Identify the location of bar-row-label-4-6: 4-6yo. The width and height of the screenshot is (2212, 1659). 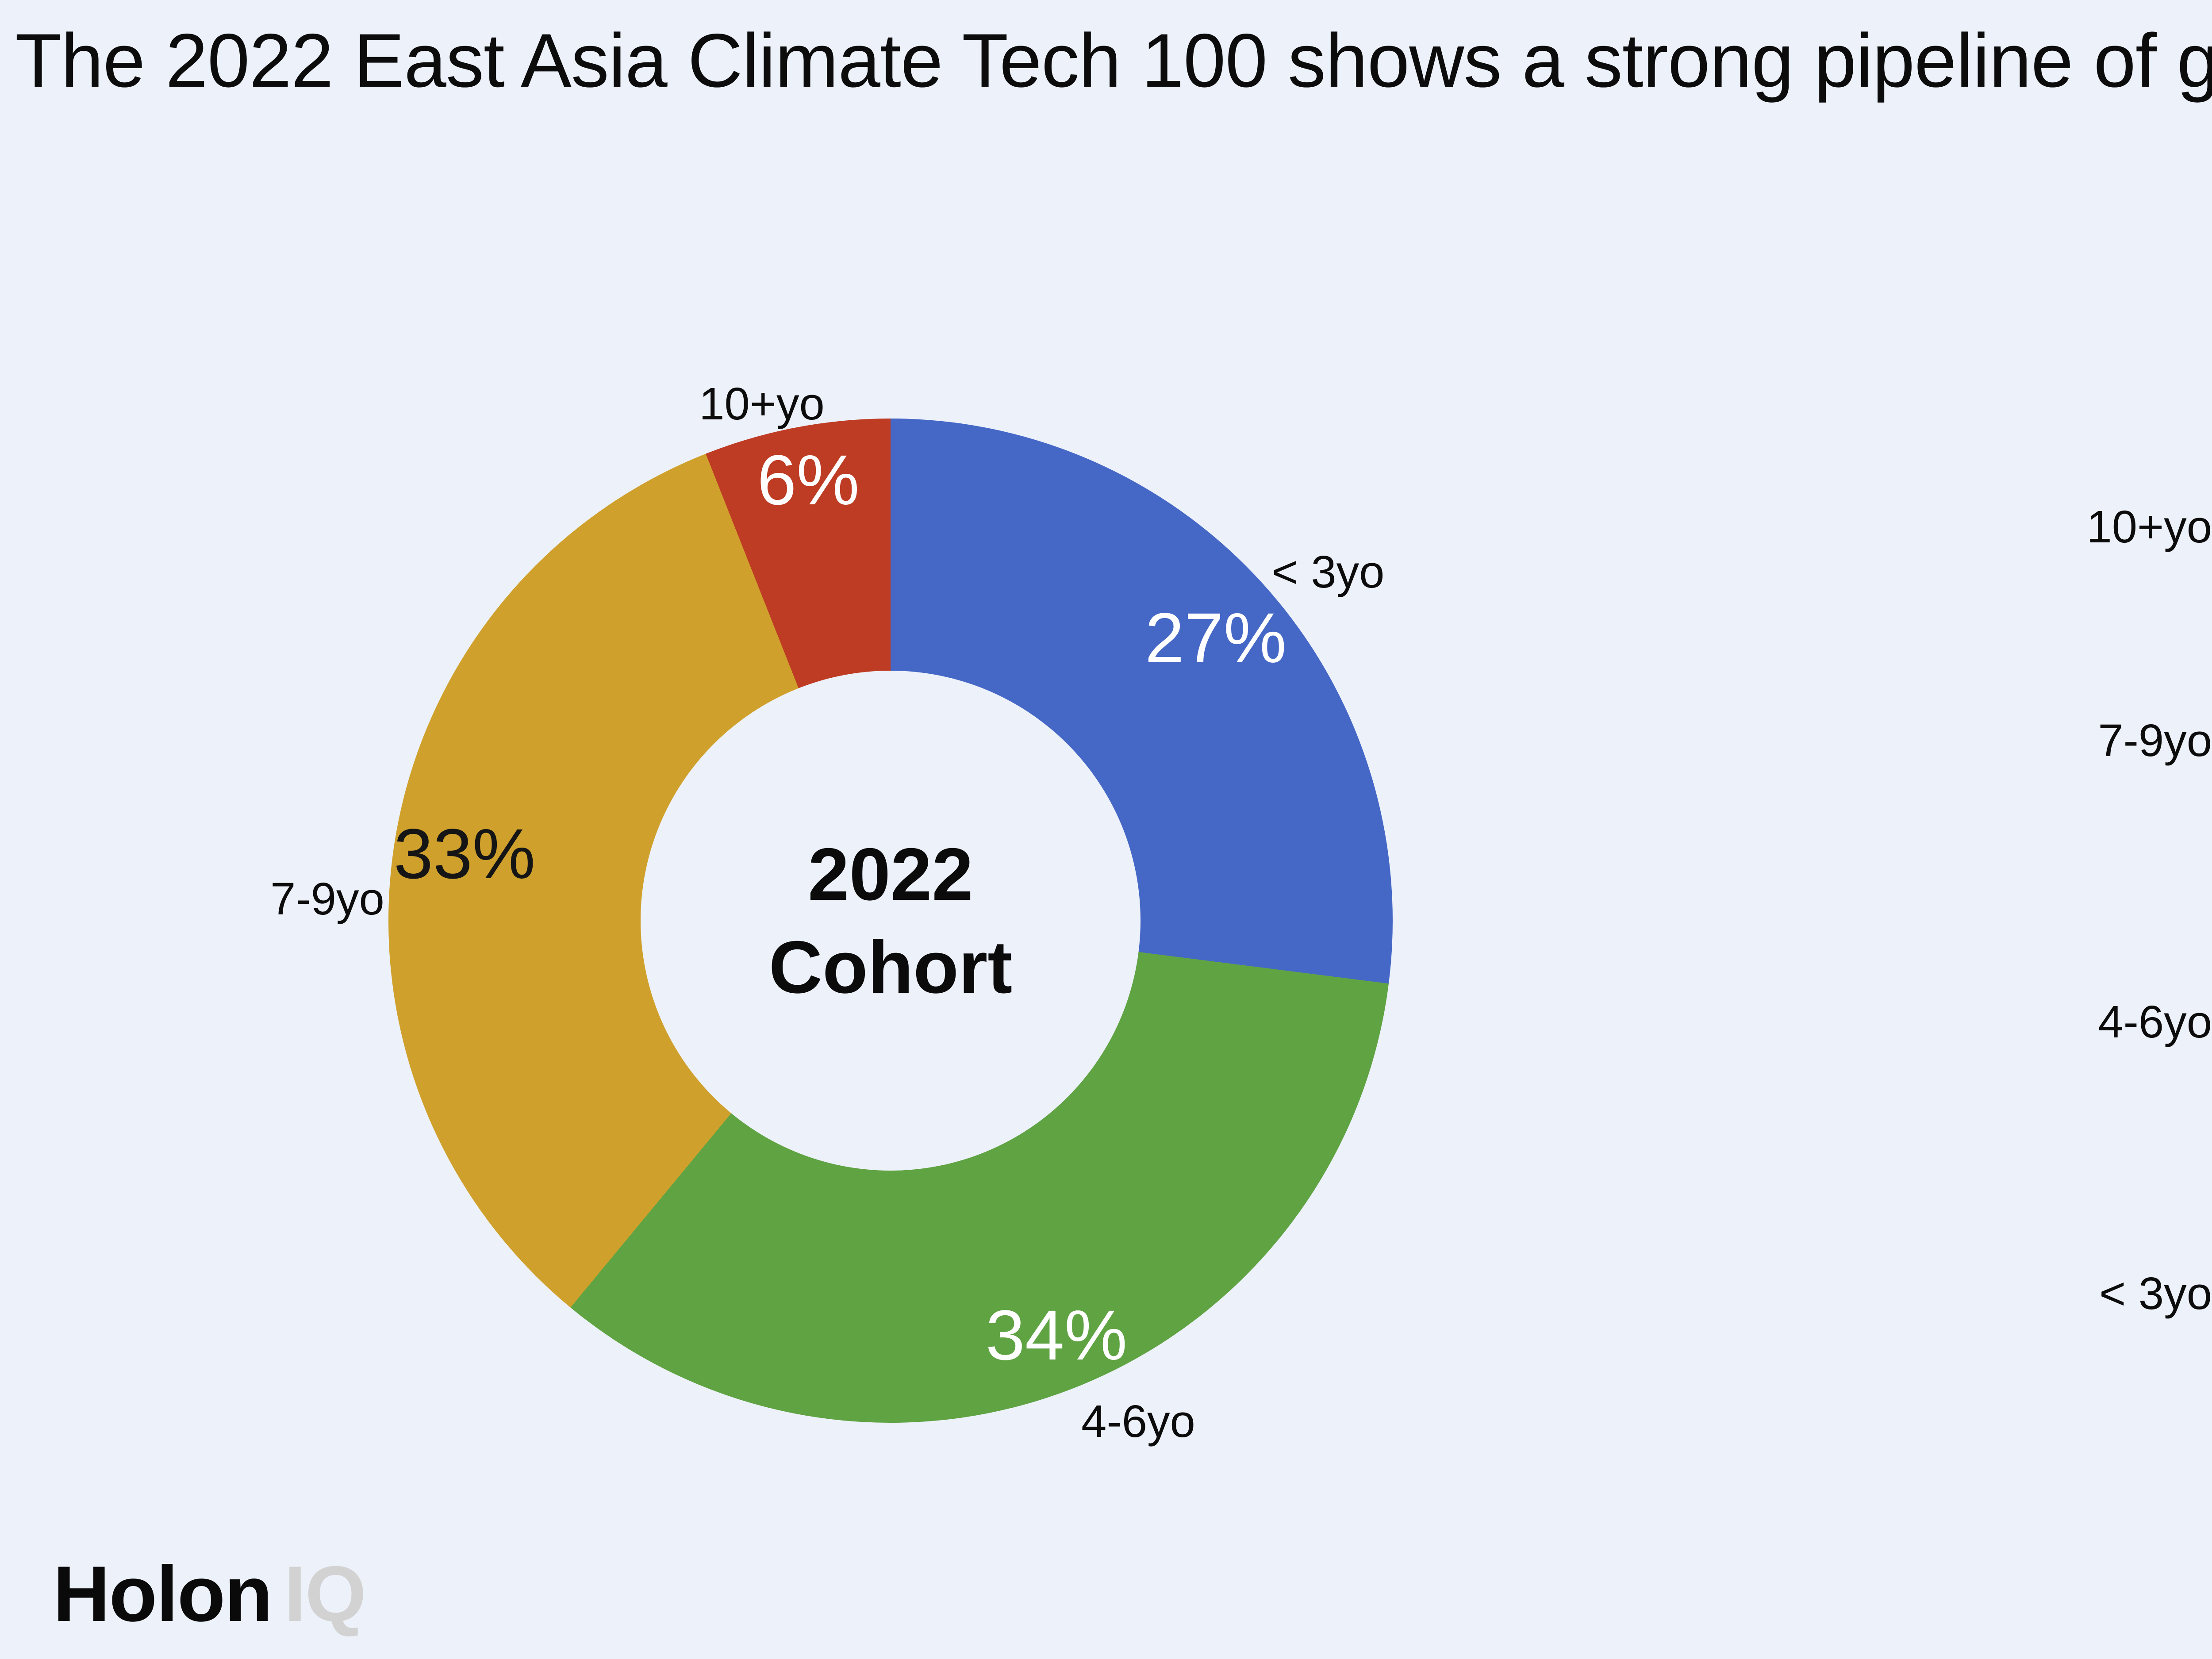
(2155, 1021).